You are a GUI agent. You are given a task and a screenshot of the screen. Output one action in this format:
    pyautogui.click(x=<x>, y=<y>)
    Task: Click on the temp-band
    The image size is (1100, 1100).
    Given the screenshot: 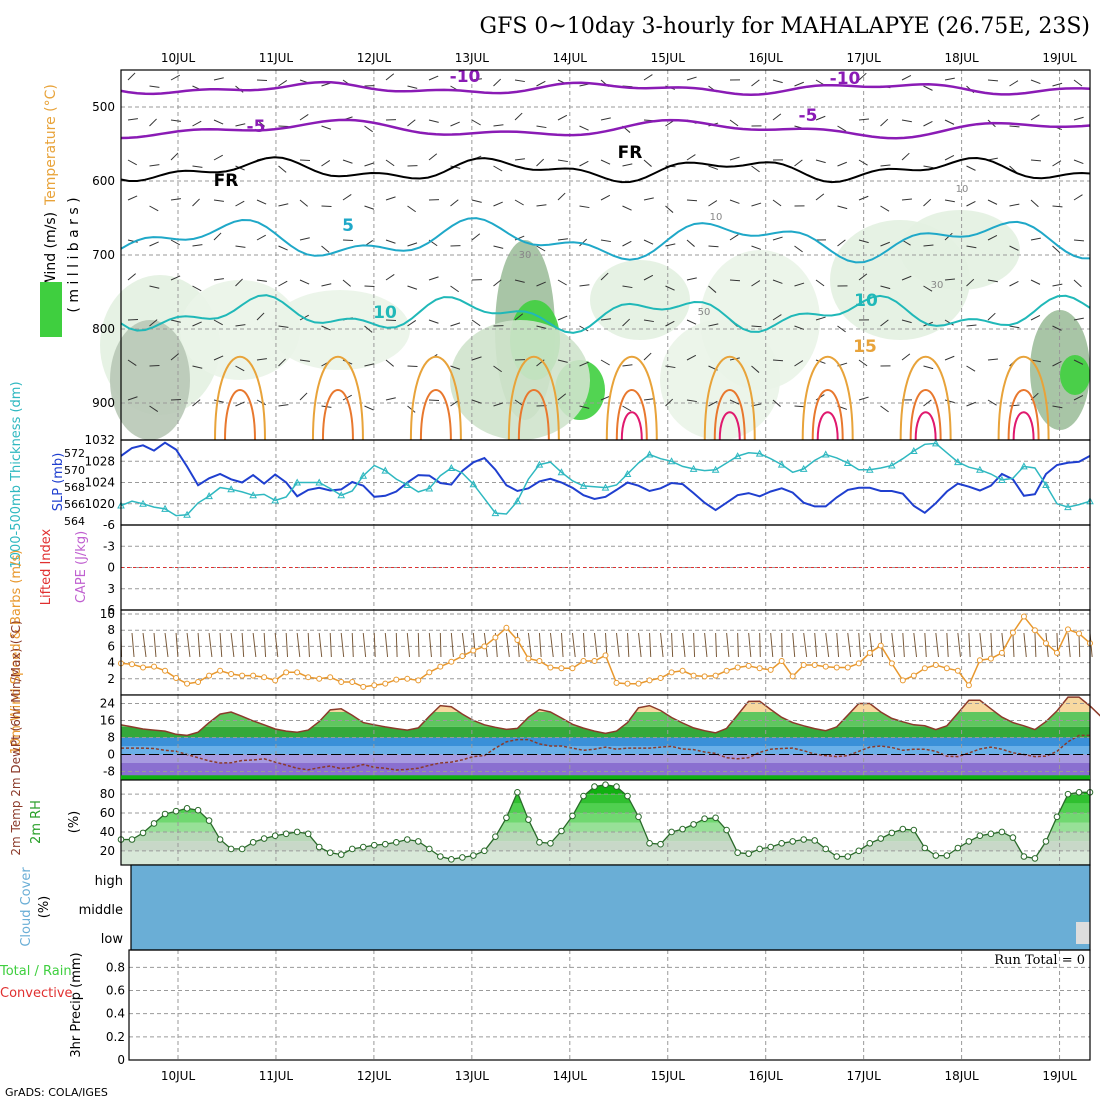 What is the action you would take?
    pyautogui.click(x=605, y=741)
    